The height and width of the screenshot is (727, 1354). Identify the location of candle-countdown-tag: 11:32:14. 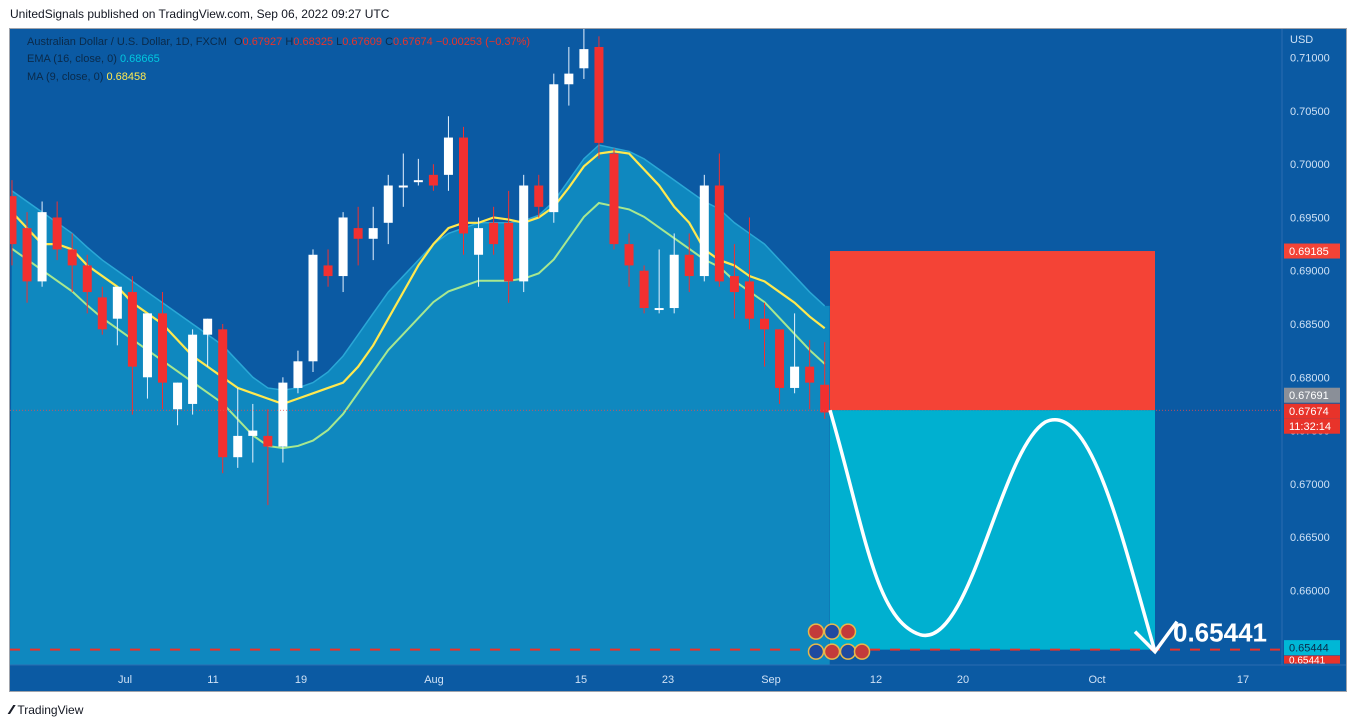
(1310, 427).